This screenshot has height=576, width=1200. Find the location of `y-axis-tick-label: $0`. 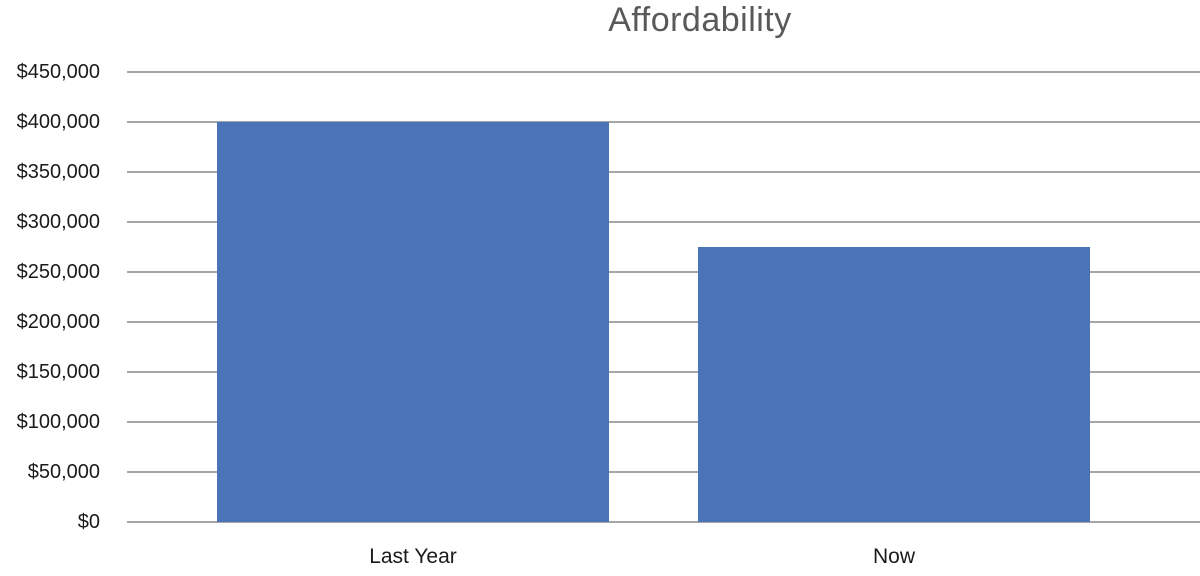

y-axis-tick-label: $0 is located at coordinates (88, 522).